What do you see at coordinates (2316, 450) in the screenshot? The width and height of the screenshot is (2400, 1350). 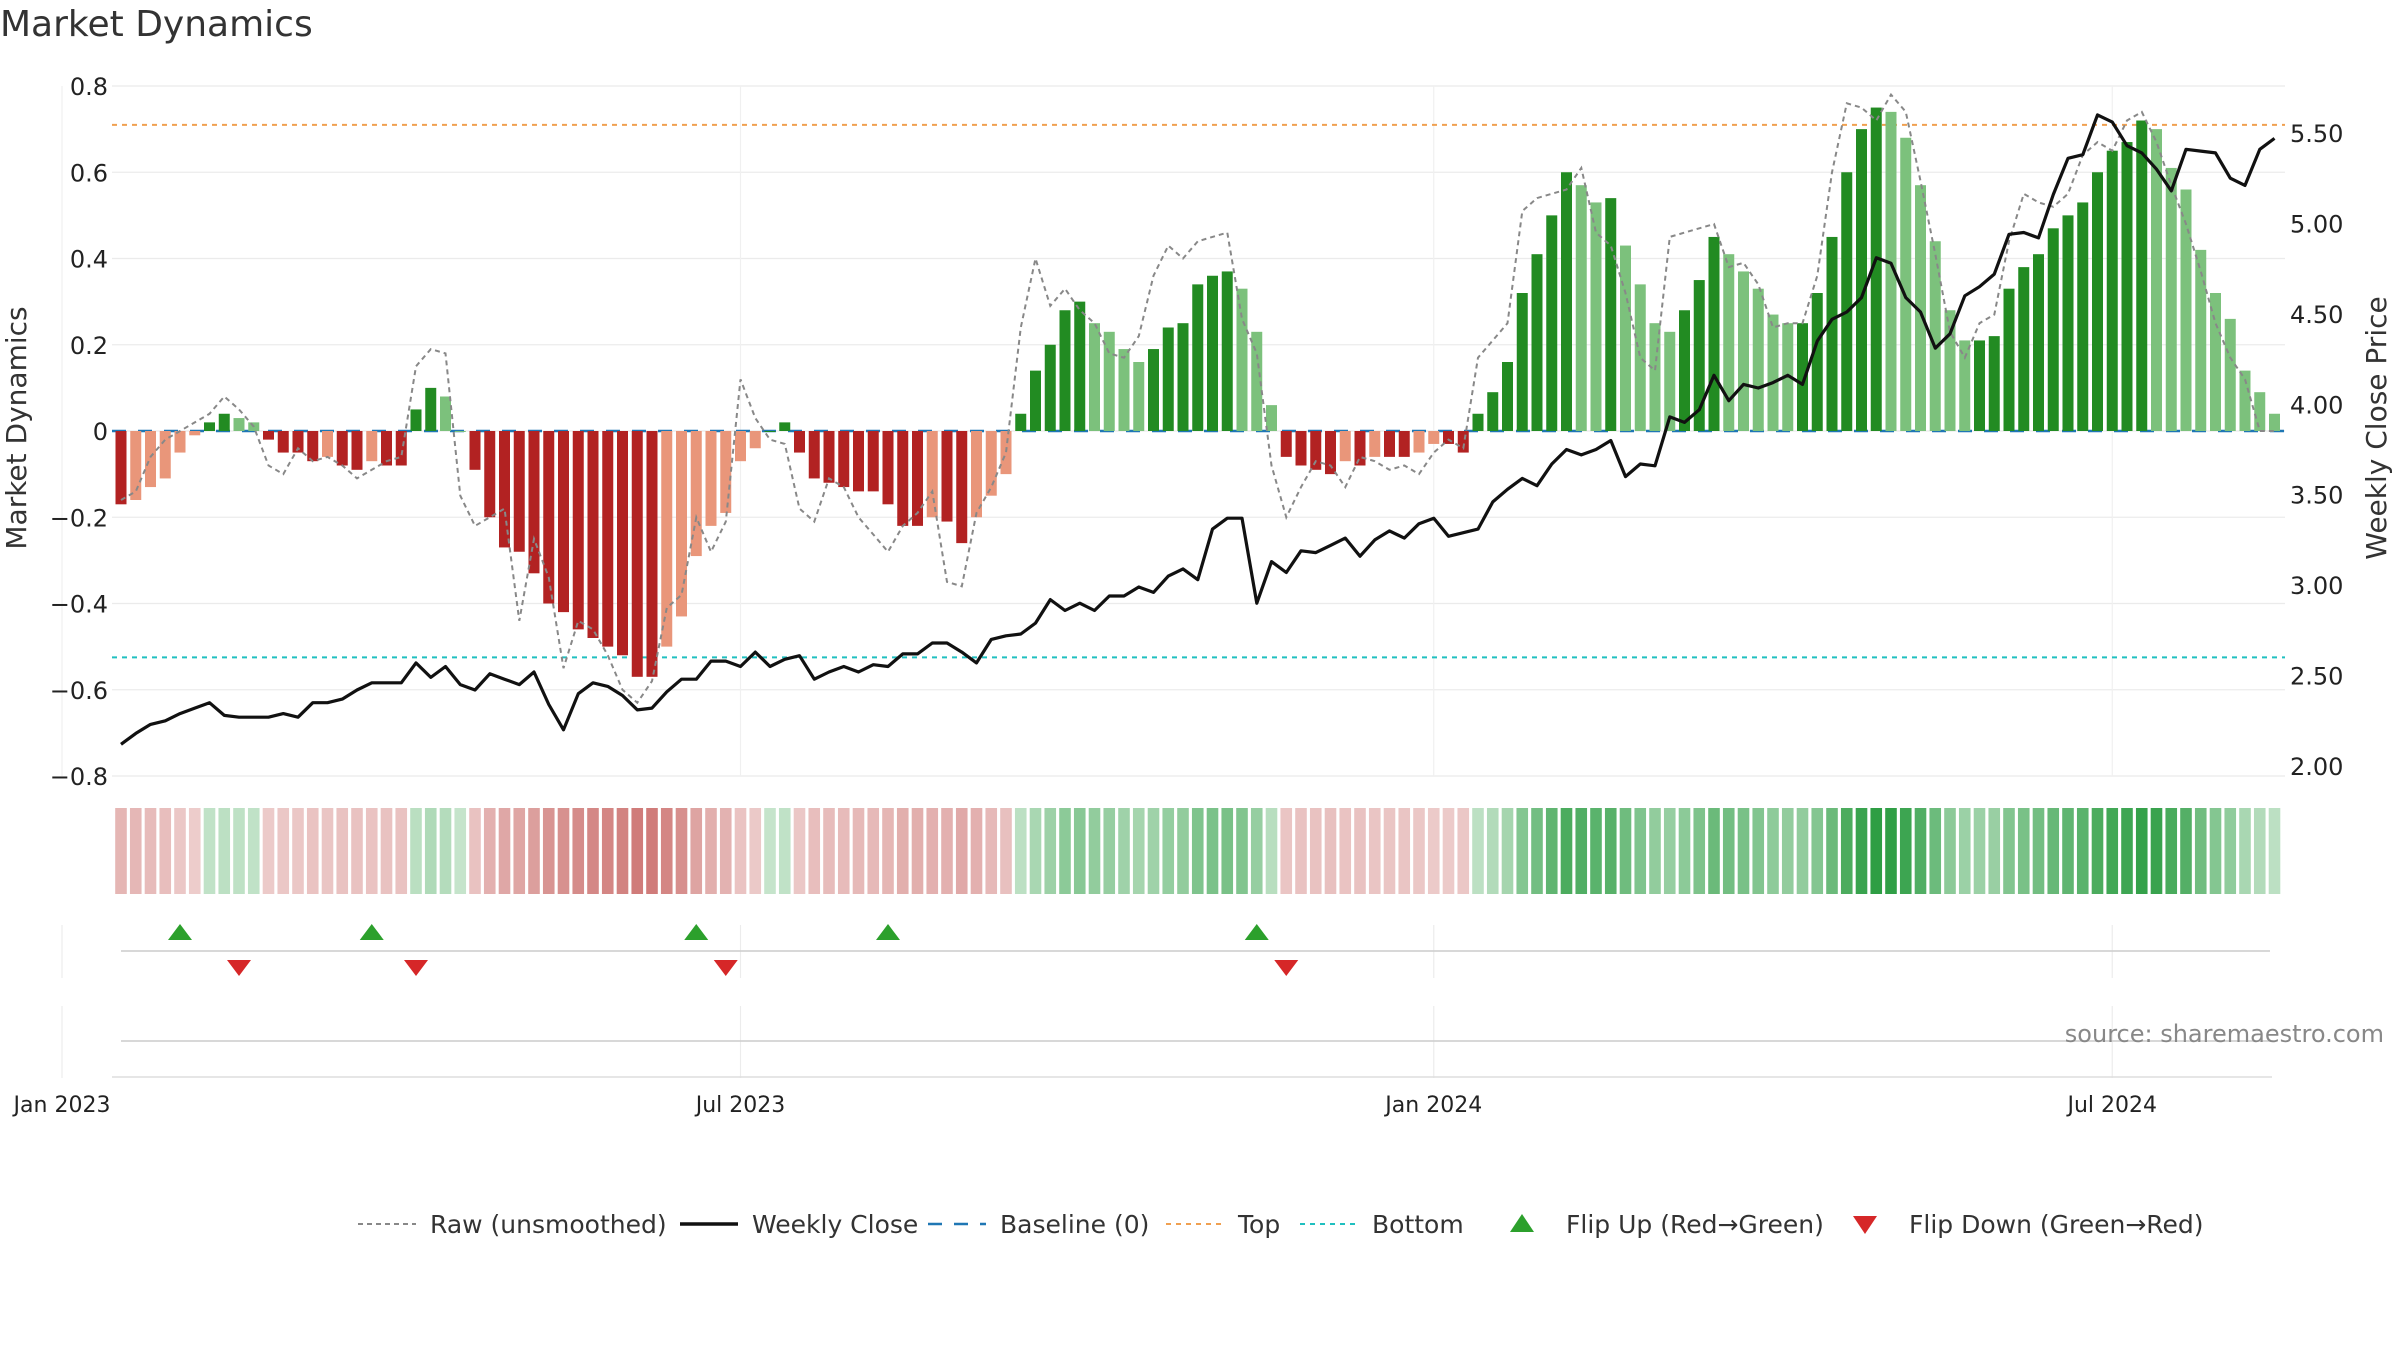 I see `right-axis: 5.50 5.00 4.50 4.00 3.50 3.00 2.50 2.00` at bounding box center [2316, 450].